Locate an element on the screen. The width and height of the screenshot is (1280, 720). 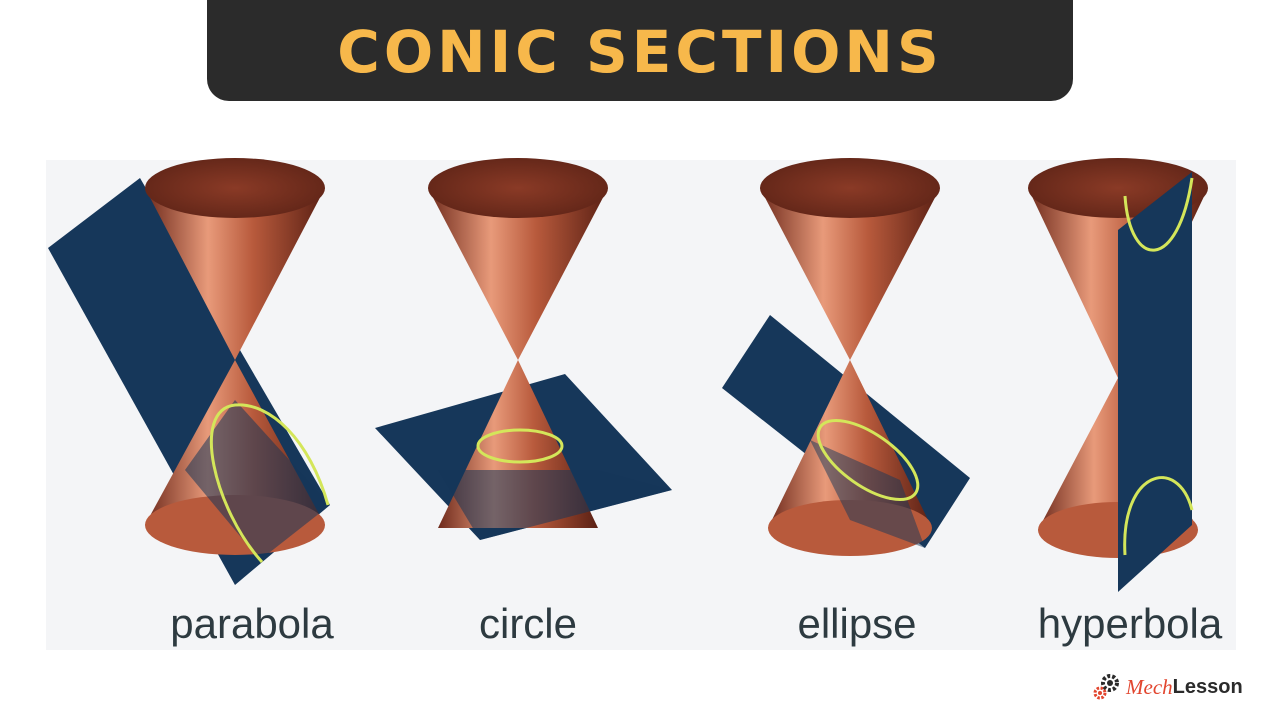
figure-circle is located at coordinates (523, 349).